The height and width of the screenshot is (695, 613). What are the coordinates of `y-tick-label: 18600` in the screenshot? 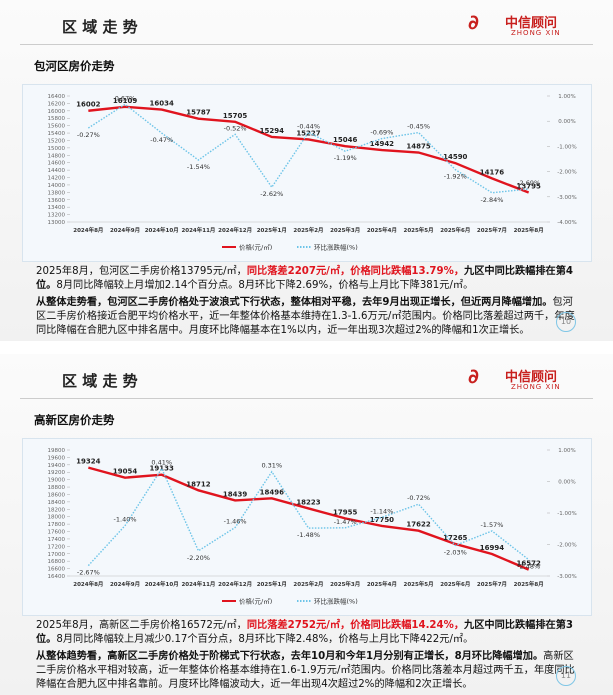 It's located at (57, 495).